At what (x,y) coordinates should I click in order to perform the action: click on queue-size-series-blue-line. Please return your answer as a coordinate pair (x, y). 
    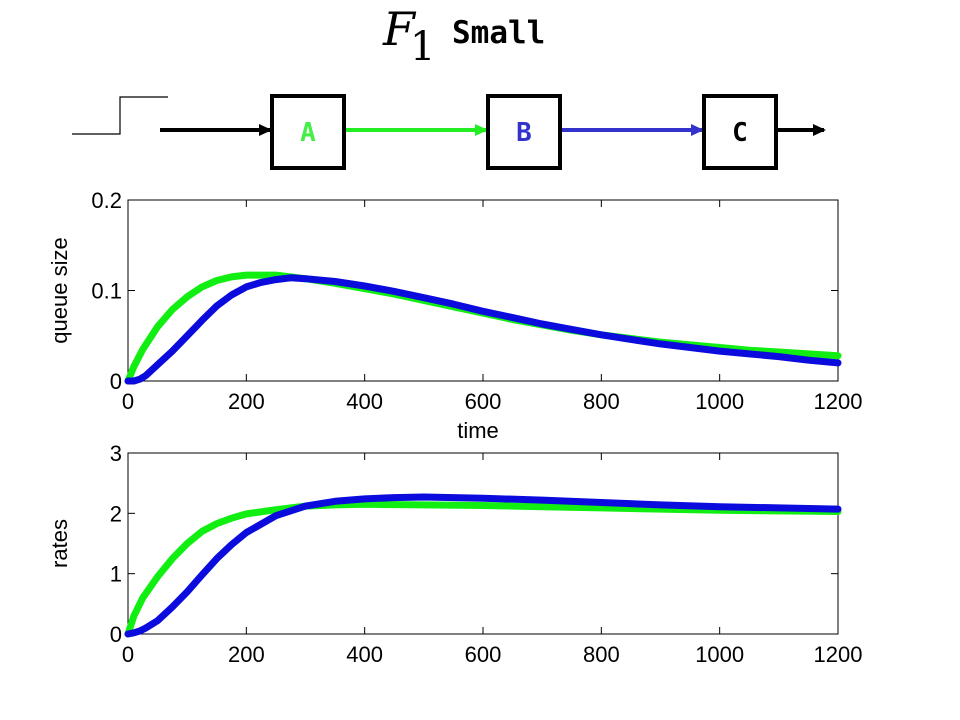
    Looking at the image, I should click on (483, 329).